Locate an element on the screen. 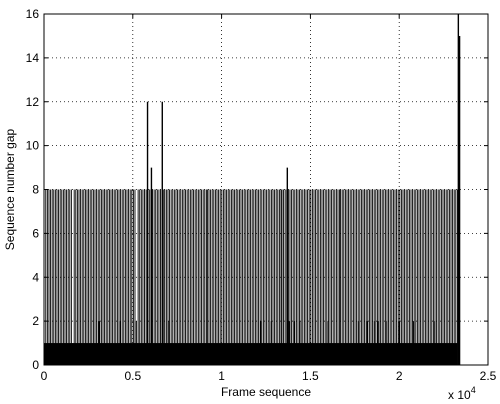  y-tick-label: 6 is located at coordinates (35, 233).